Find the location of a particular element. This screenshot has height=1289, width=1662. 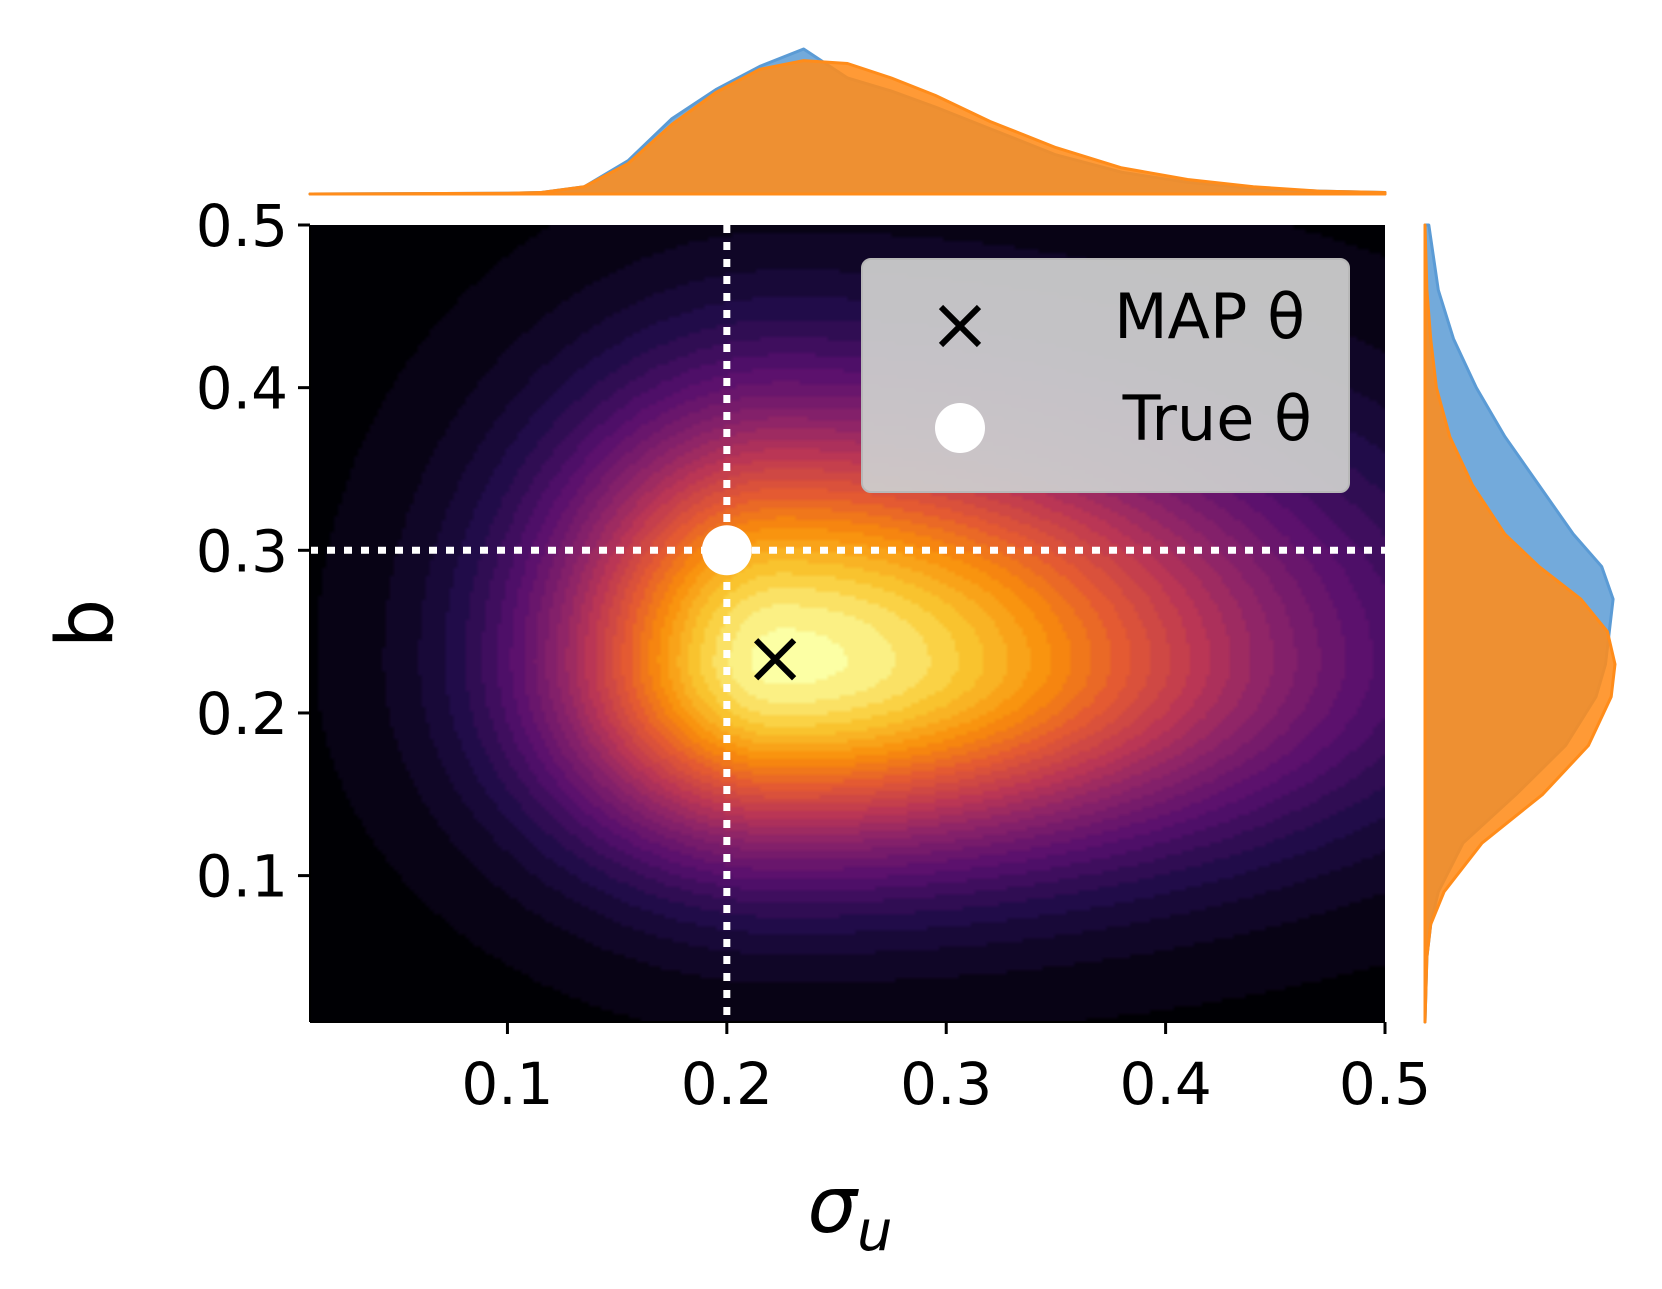

marginal-top-kde is located at coordinates (847, 121).